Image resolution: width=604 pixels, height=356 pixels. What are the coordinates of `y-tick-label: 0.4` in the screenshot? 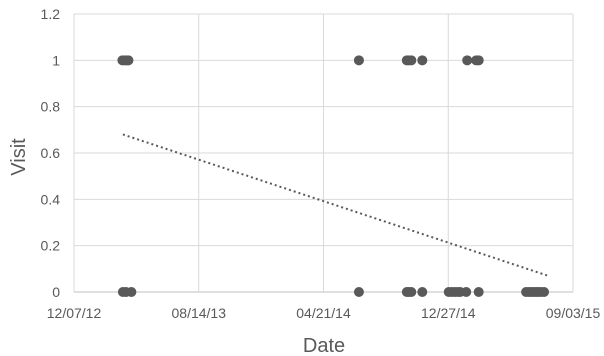 It's located at (51, 199).